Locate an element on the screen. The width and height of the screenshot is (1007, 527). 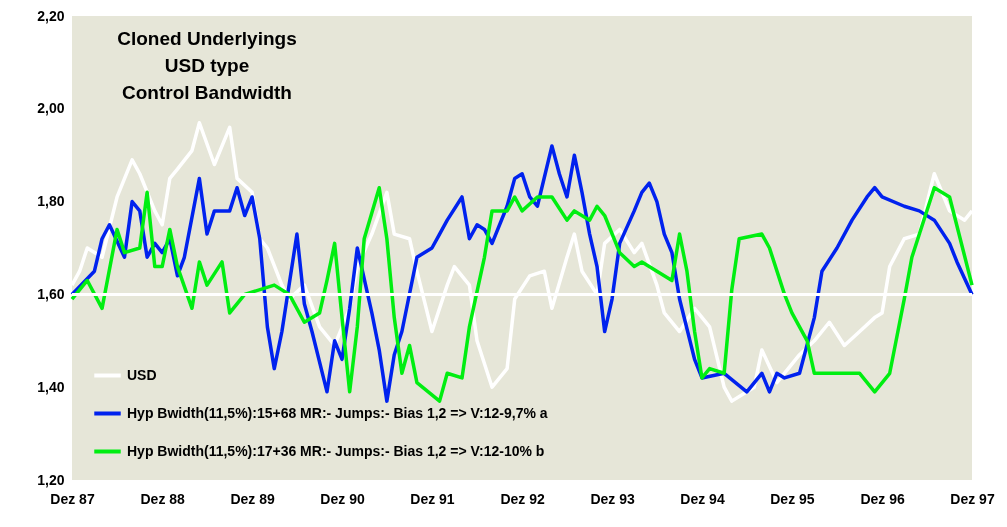
legend-label: Hyp Bwidth(11,5%):17+36 MR:- Jumps:- Bias 1,2 => V:12-10% b is located at coordinates (336, 450).